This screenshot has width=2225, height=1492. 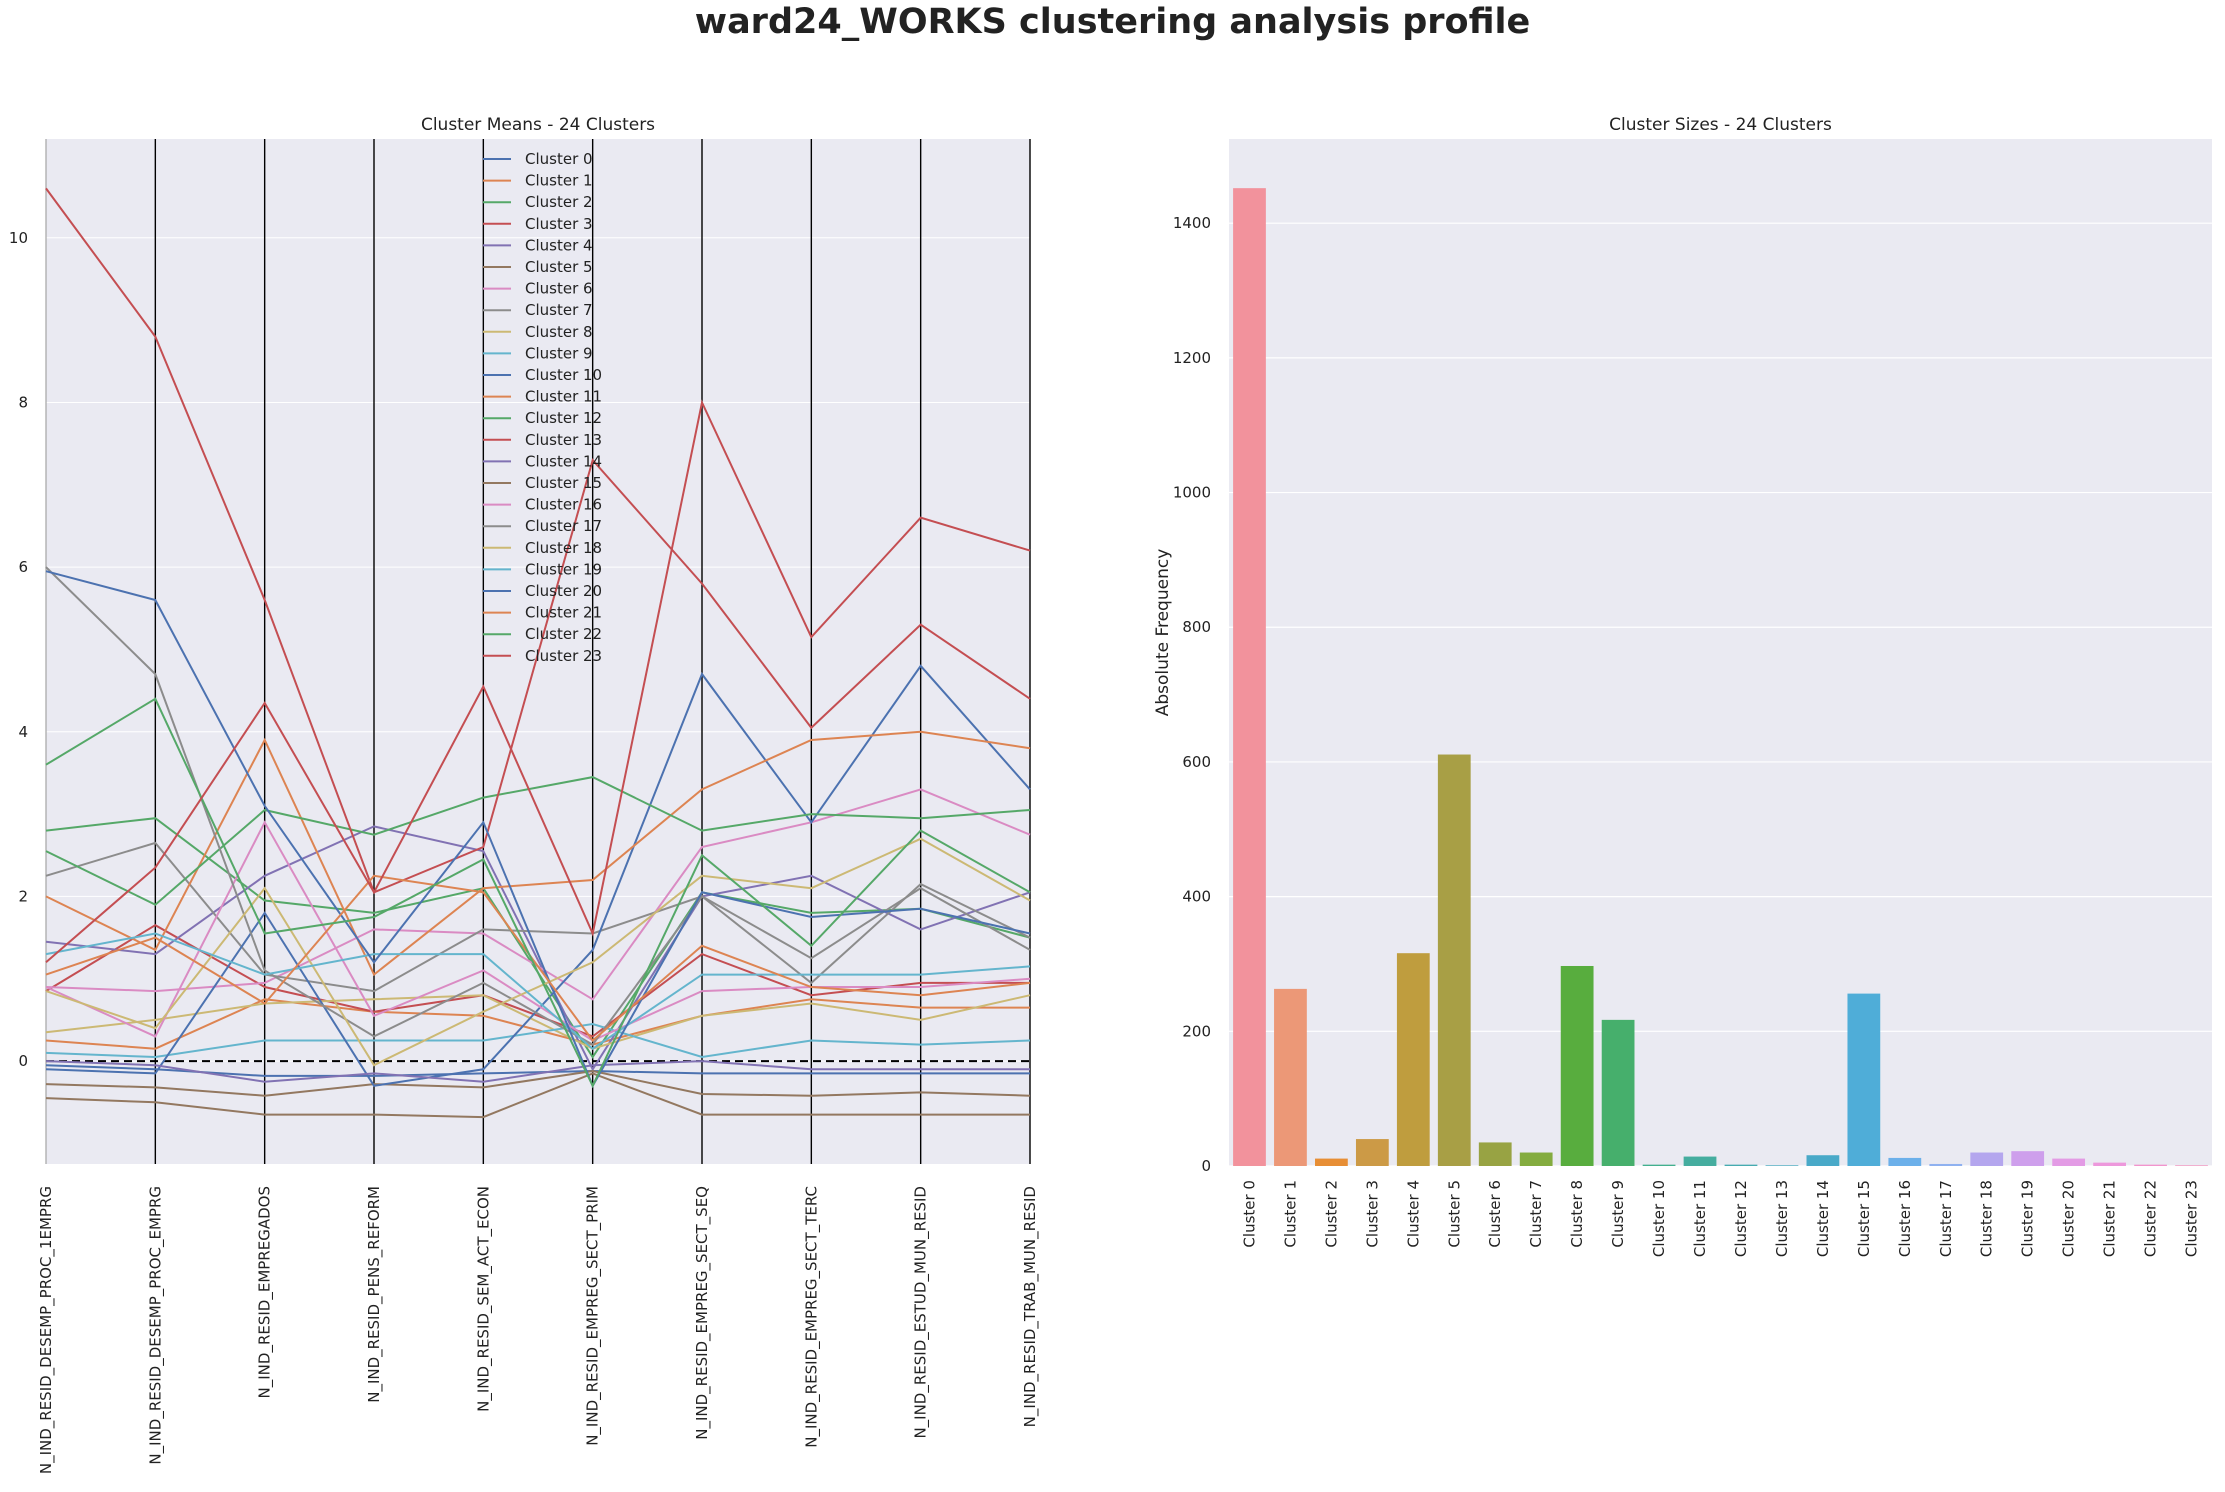 I want to click on sizes-x-tick-label: Cluster 17, so click(x=1946, y=1218).